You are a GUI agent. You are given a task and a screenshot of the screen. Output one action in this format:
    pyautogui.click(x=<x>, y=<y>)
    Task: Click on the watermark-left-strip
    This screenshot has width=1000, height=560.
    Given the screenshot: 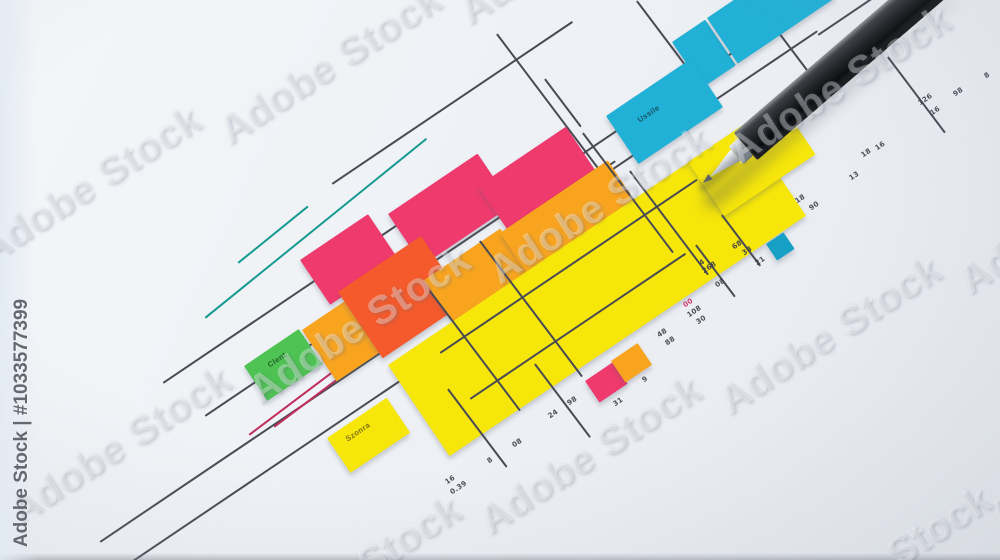 What is the action you would take?
    pyautogui.click(x=19, y=280)
    